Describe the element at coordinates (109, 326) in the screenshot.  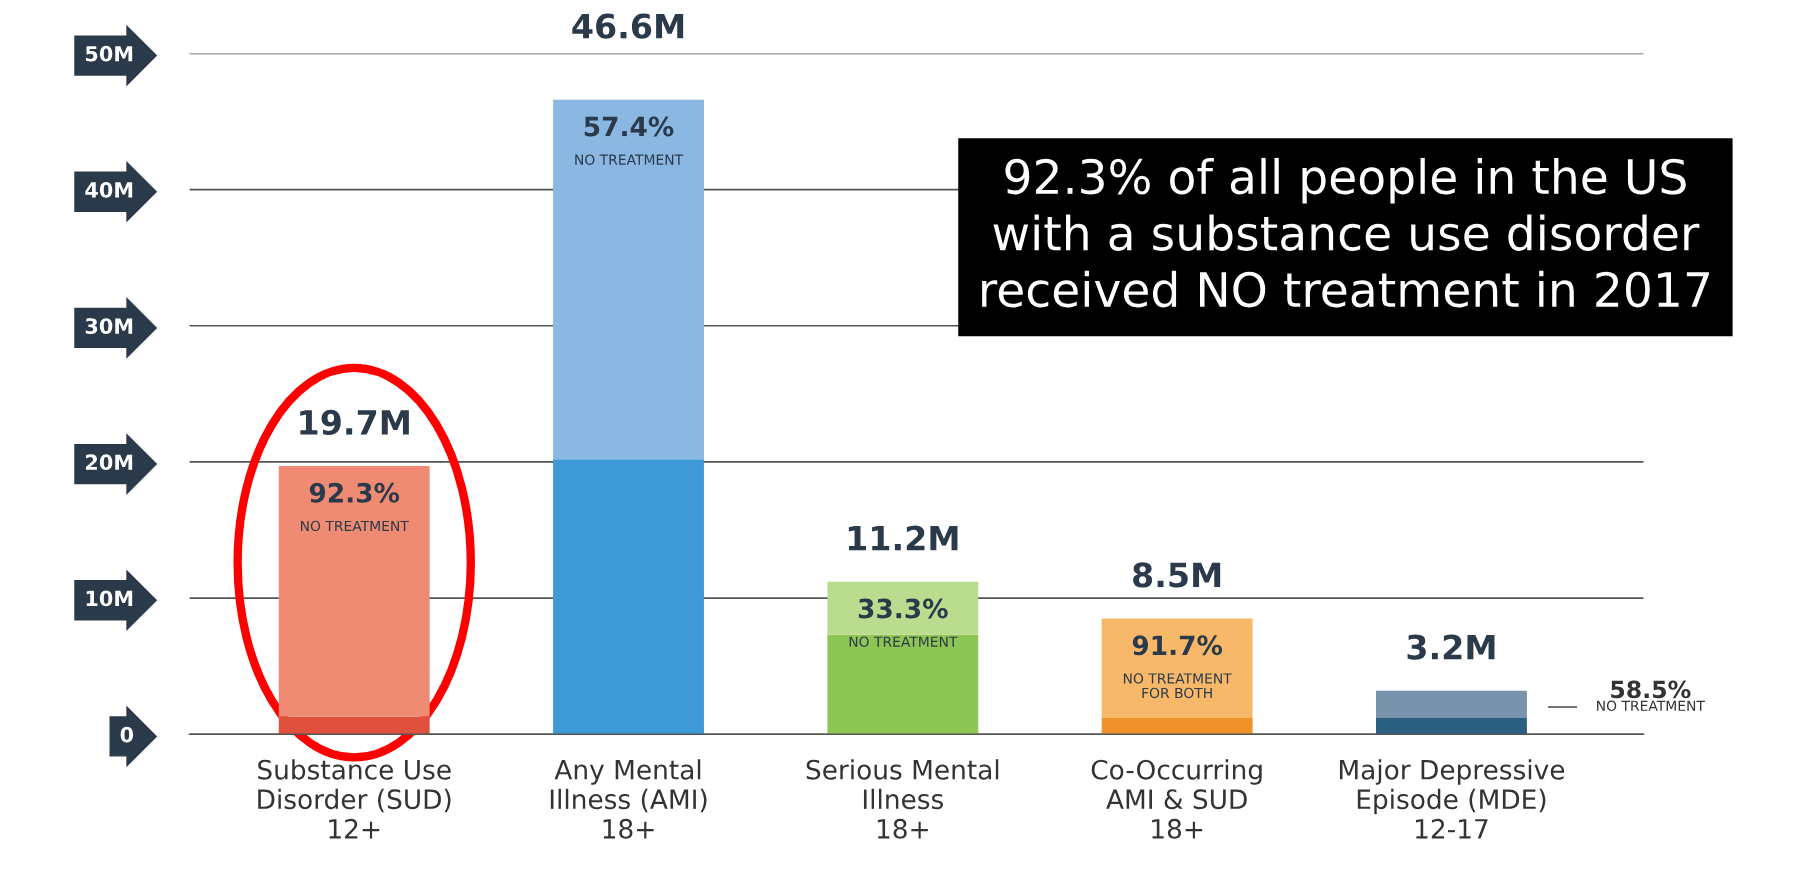
I see `y-tick-label: 30M` at that location.